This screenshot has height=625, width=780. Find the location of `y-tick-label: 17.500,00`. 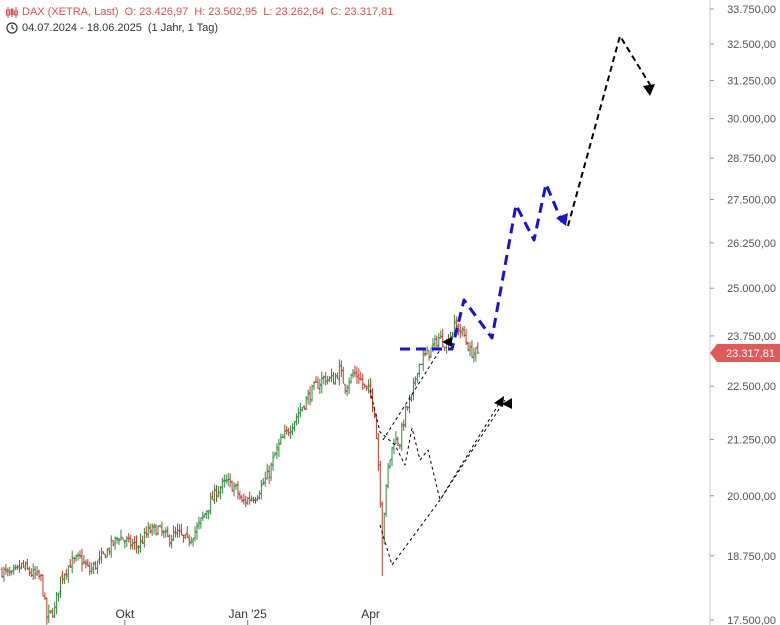

y-tick-label: 17.500,00 is located at coordinates (751, 620).